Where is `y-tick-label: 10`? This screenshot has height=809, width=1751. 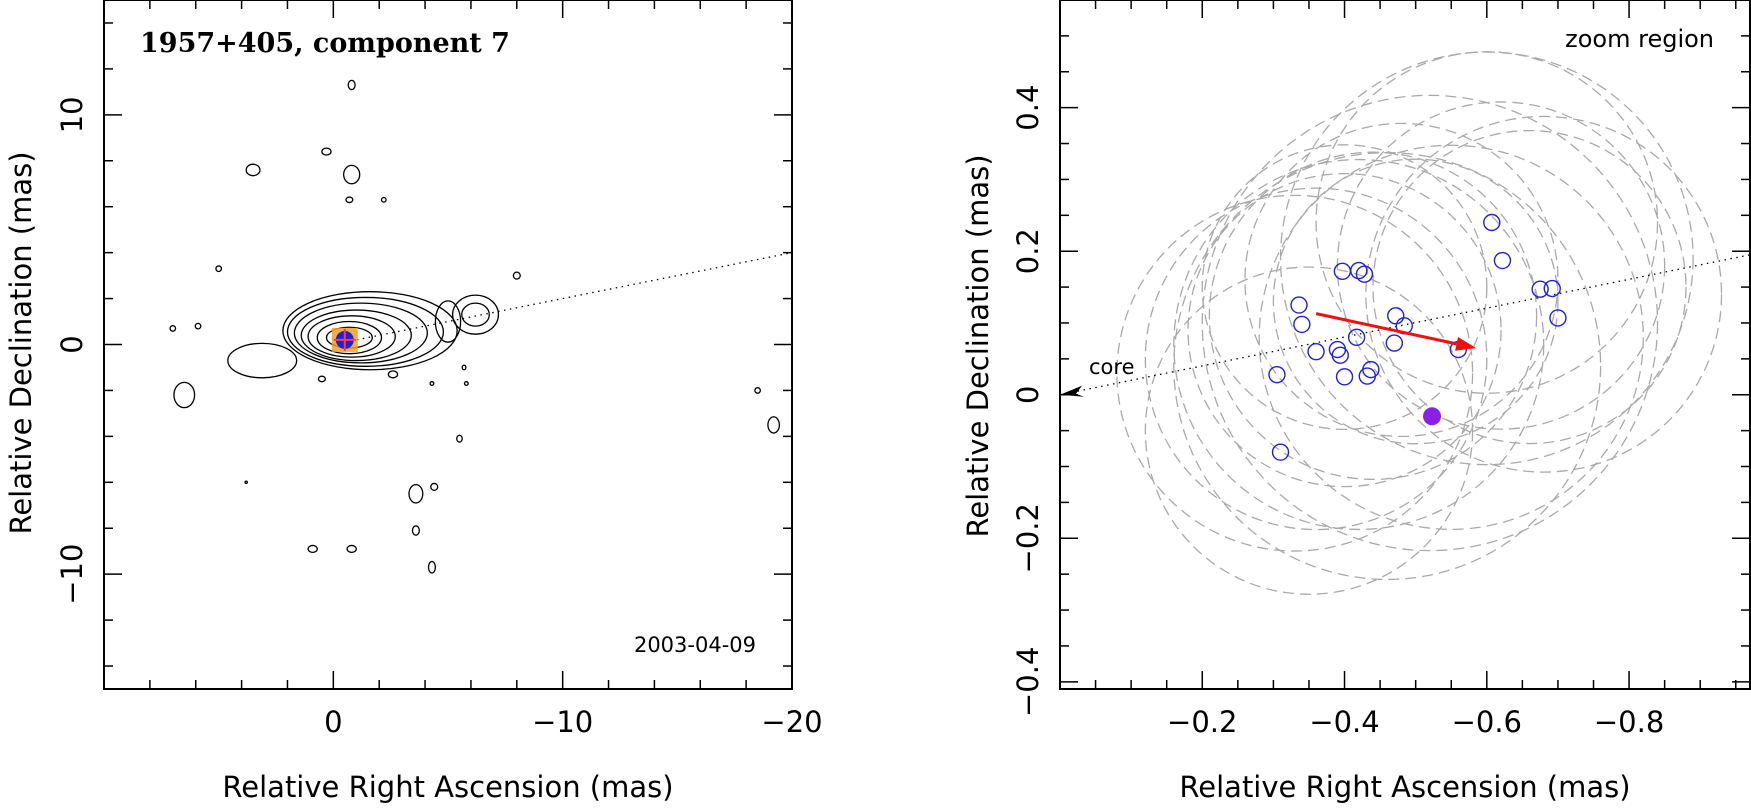 y-tick-label: 10 is located at coordinates (72, 114).